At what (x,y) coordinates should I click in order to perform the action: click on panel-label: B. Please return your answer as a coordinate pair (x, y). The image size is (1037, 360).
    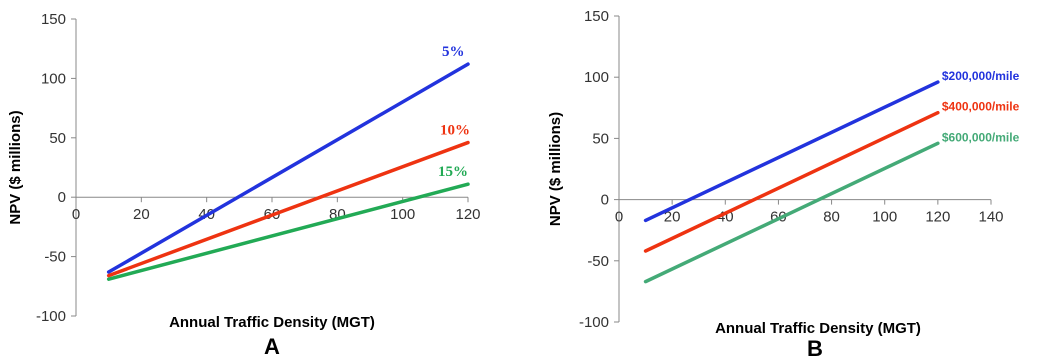
    Looking at the image, I should click on (815, 348).